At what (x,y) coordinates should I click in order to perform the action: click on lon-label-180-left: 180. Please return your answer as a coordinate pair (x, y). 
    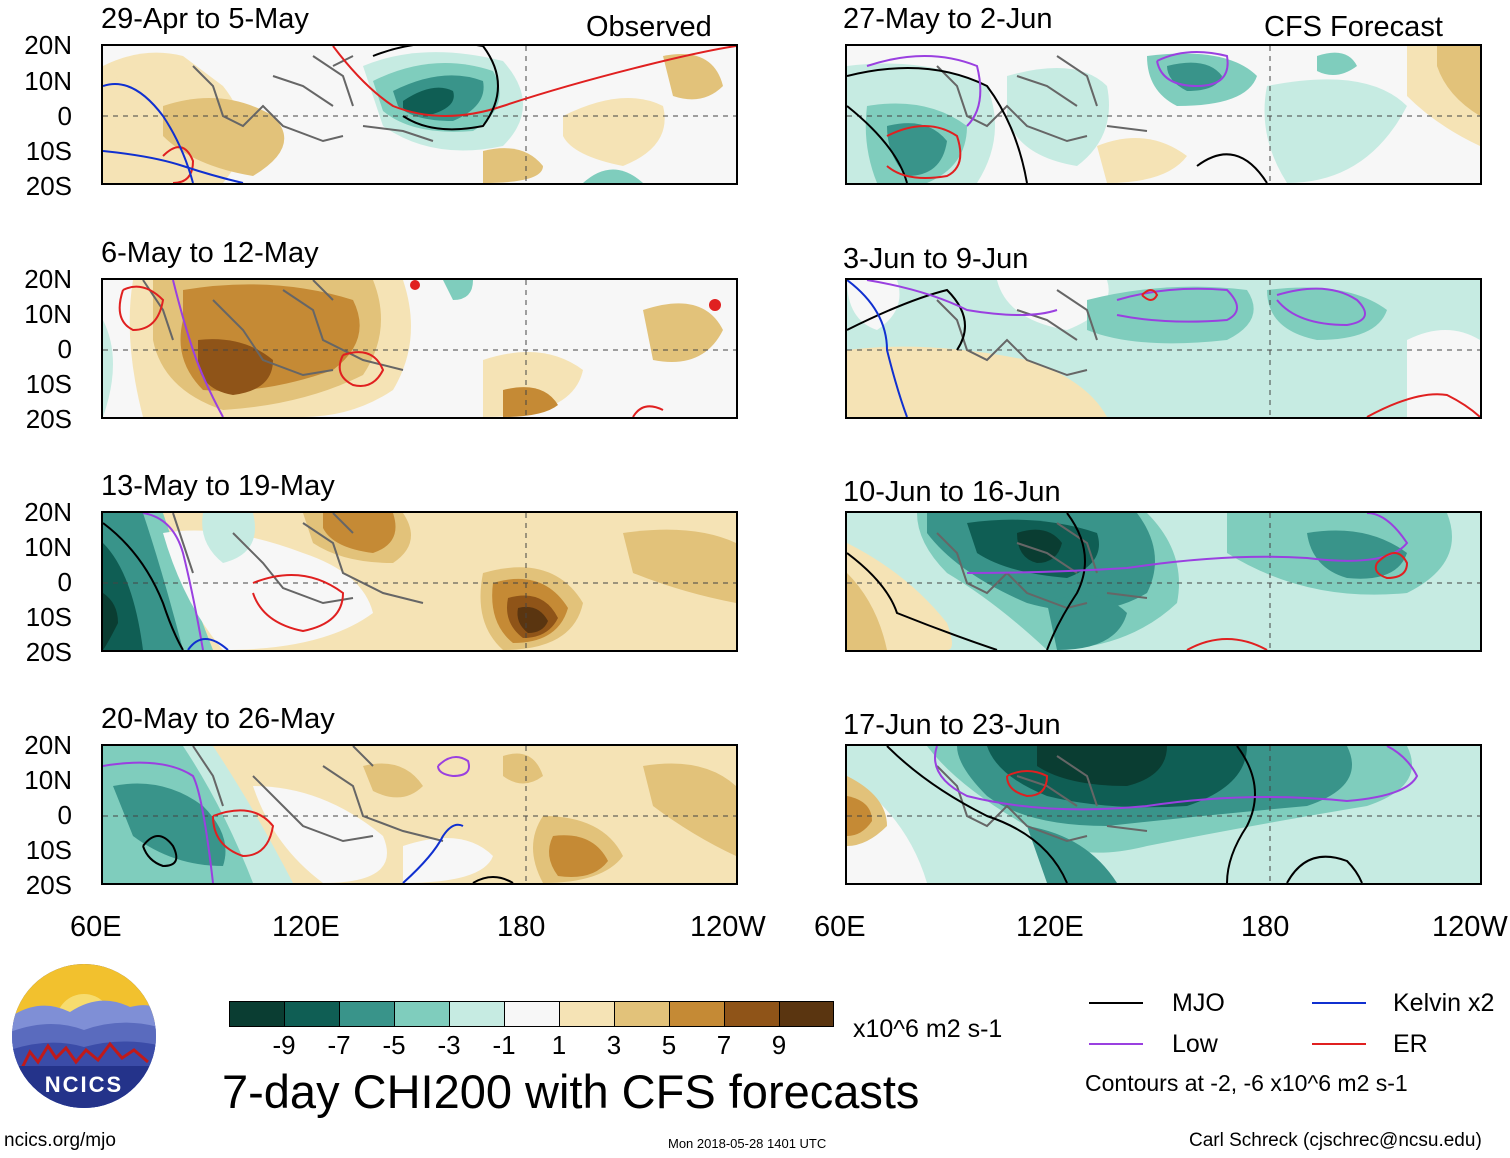
    Looking at the image, I should click on (521, 927).